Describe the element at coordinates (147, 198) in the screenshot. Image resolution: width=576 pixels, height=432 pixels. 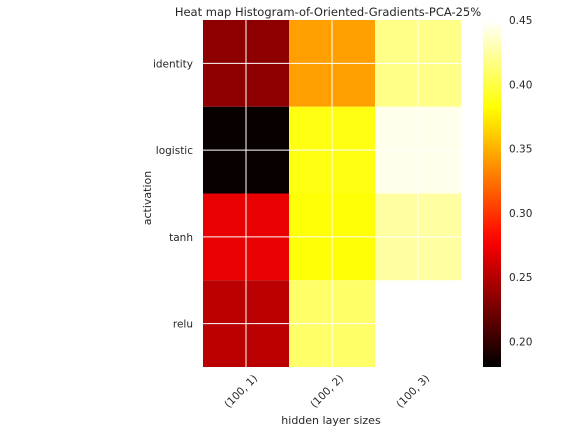
I see `y-axis-label: activation` at that location.